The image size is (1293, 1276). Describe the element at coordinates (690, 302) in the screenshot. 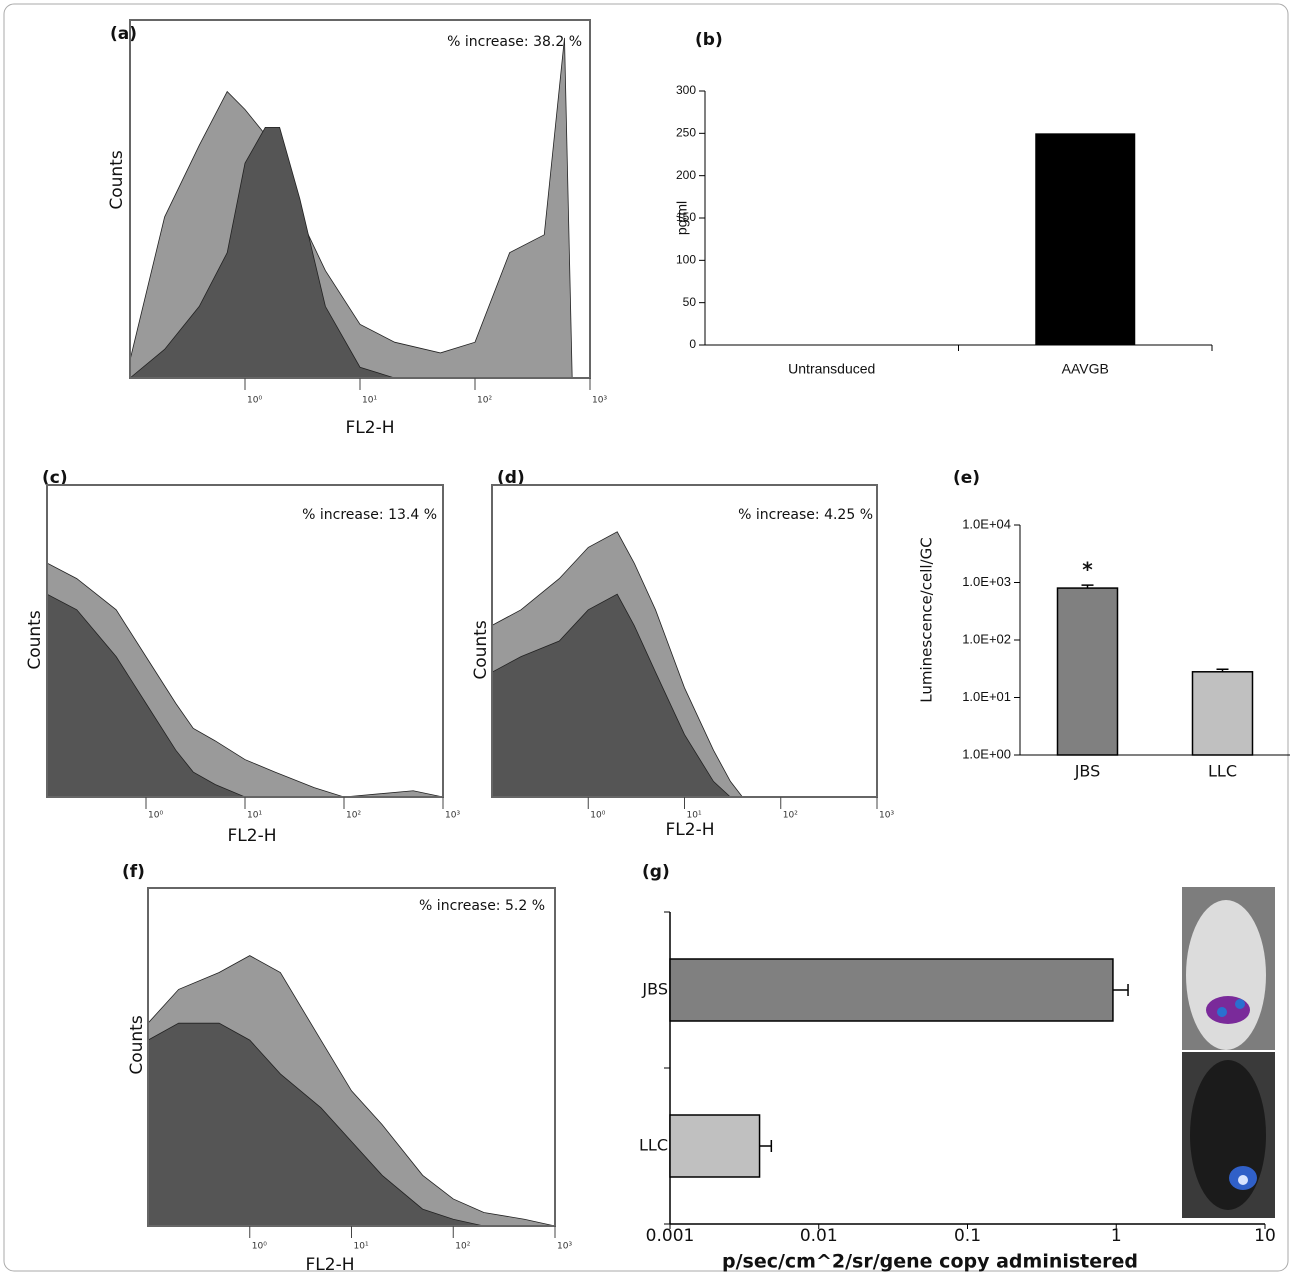

I see `y-tick-label: 50` at that location.